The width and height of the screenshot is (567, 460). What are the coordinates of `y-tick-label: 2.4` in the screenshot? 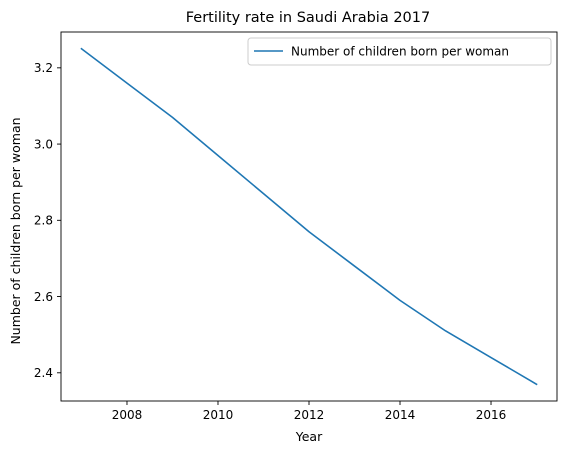 It's located at (43, 373).